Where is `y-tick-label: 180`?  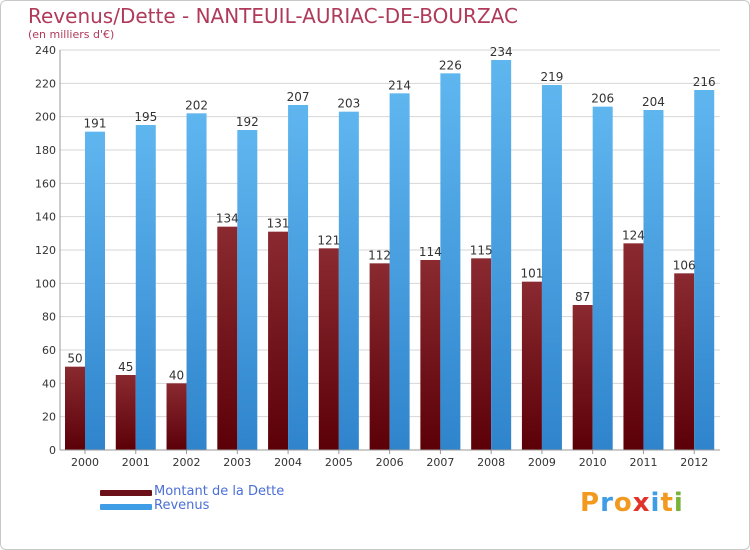
y-tick-label: 180 is located at coordinates (45, 150).